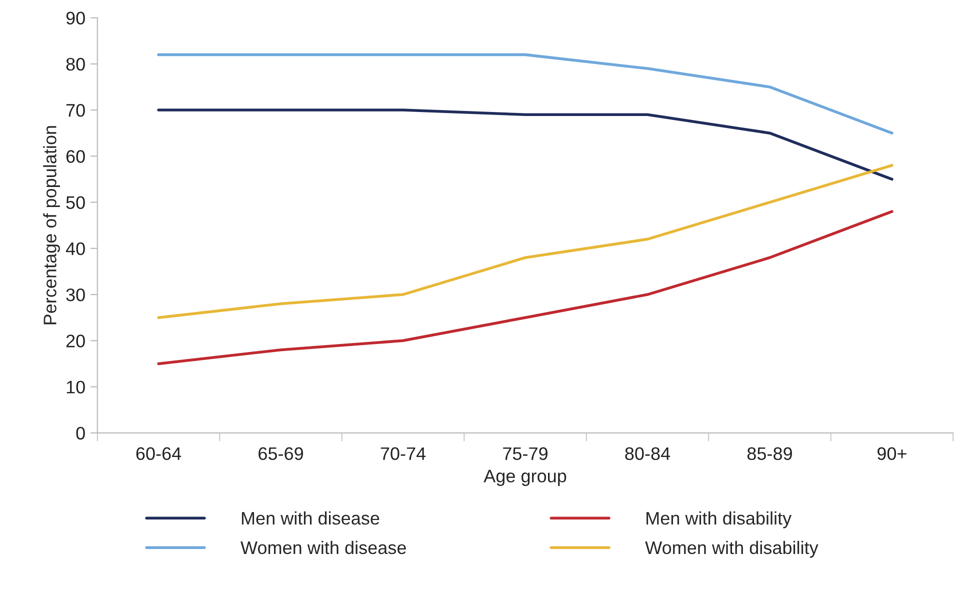 The width and height of the screenshot is (955, 593). I want to click on y-tick-label: 60, so click(75, 156).